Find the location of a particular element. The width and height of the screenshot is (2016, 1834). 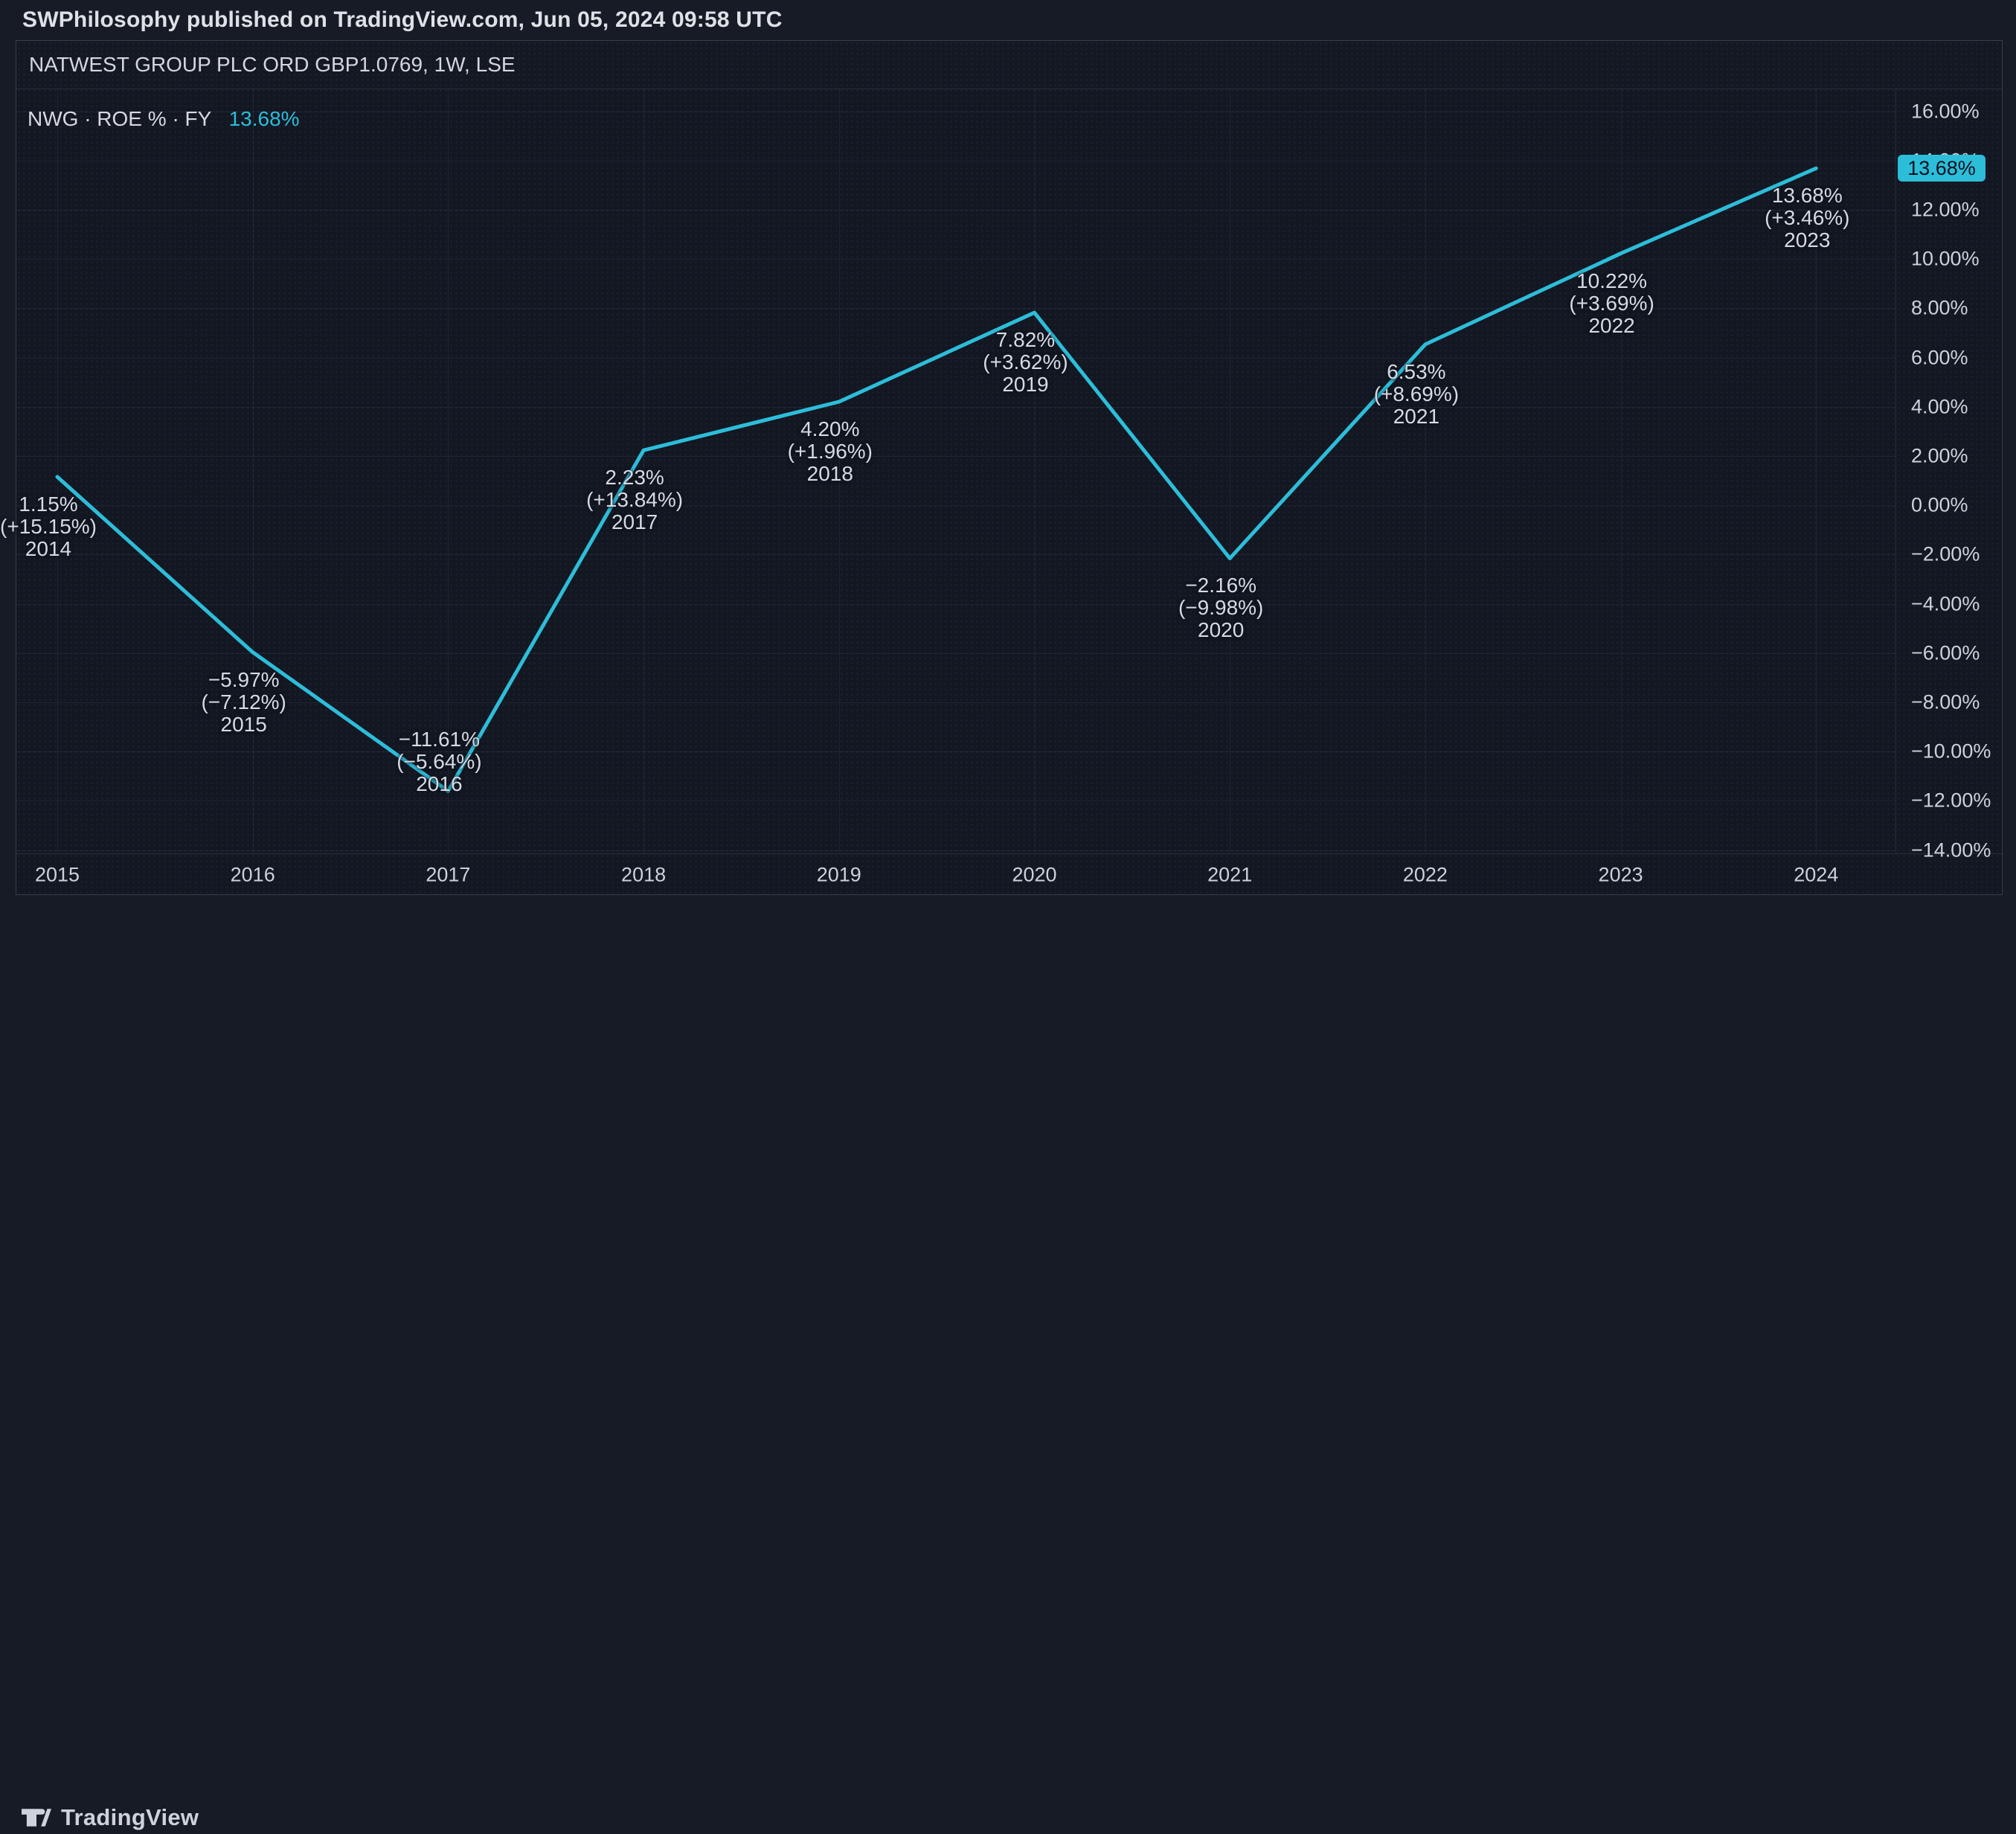

price-scale-label: 8.00% is located at coordinates (1940, 307).